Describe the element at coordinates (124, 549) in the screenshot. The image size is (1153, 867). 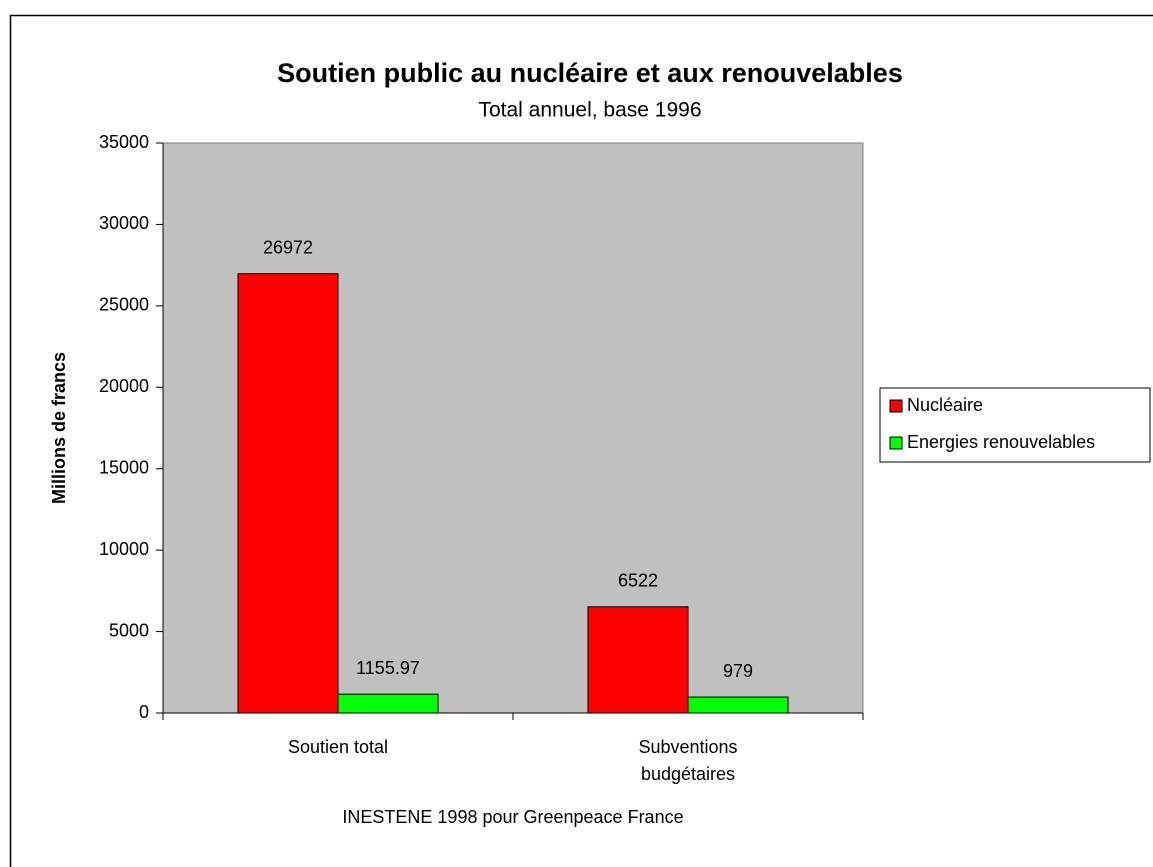
I see `y-tick-label: 10000` at that location.